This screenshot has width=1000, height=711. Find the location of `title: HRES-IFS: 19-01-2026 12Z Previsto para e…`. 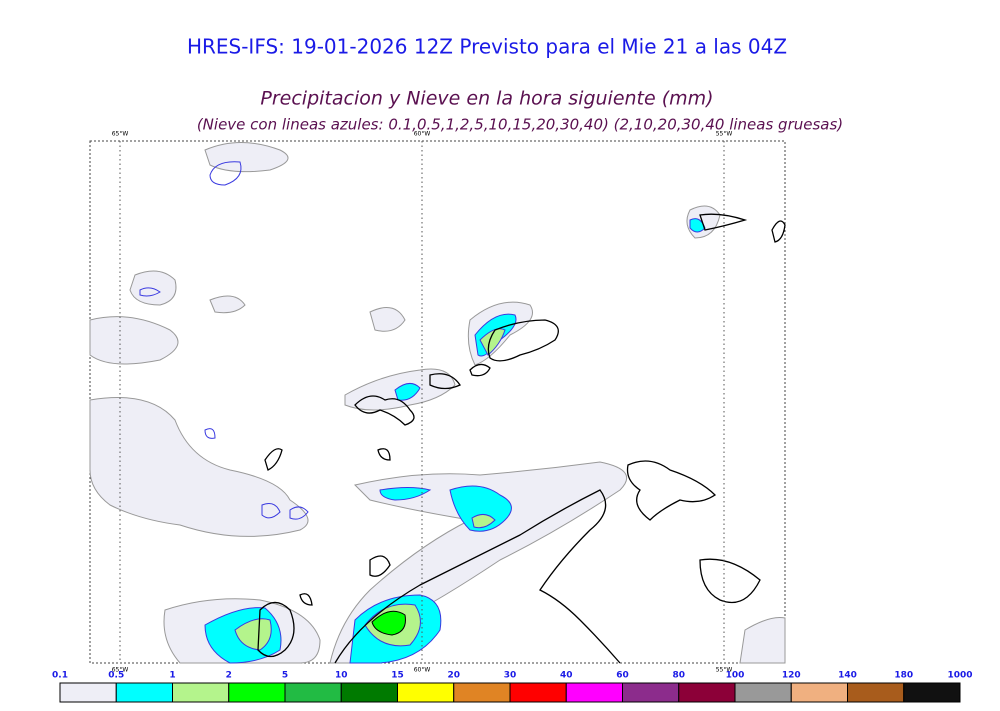

title: HRES-IFS: 19-01-2026 12Z Previsto para e… is located at coordinates (487, 47).